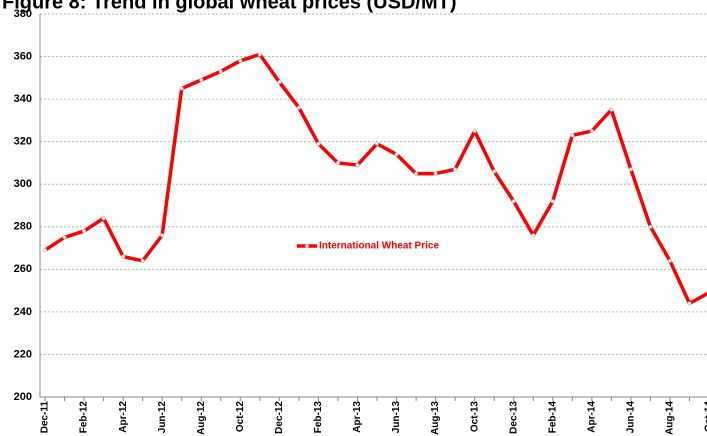  Describe the element at coordinates (84, 417) in the screenshot. I see `x-tick-label: Feb-12` at that location.